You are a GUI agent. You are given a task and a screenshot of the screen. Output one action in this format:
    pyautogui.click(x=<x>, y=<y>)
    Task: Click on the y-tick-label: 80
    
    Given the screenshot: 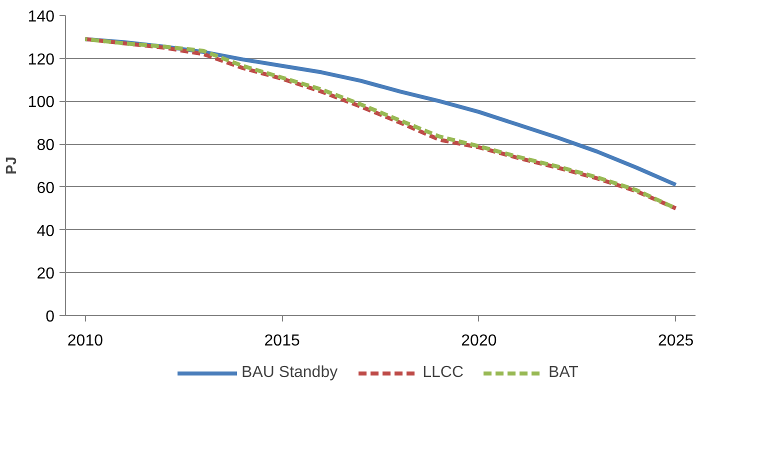 What is the action you would take?
    pyautogui.click(x=45, y=145)
    